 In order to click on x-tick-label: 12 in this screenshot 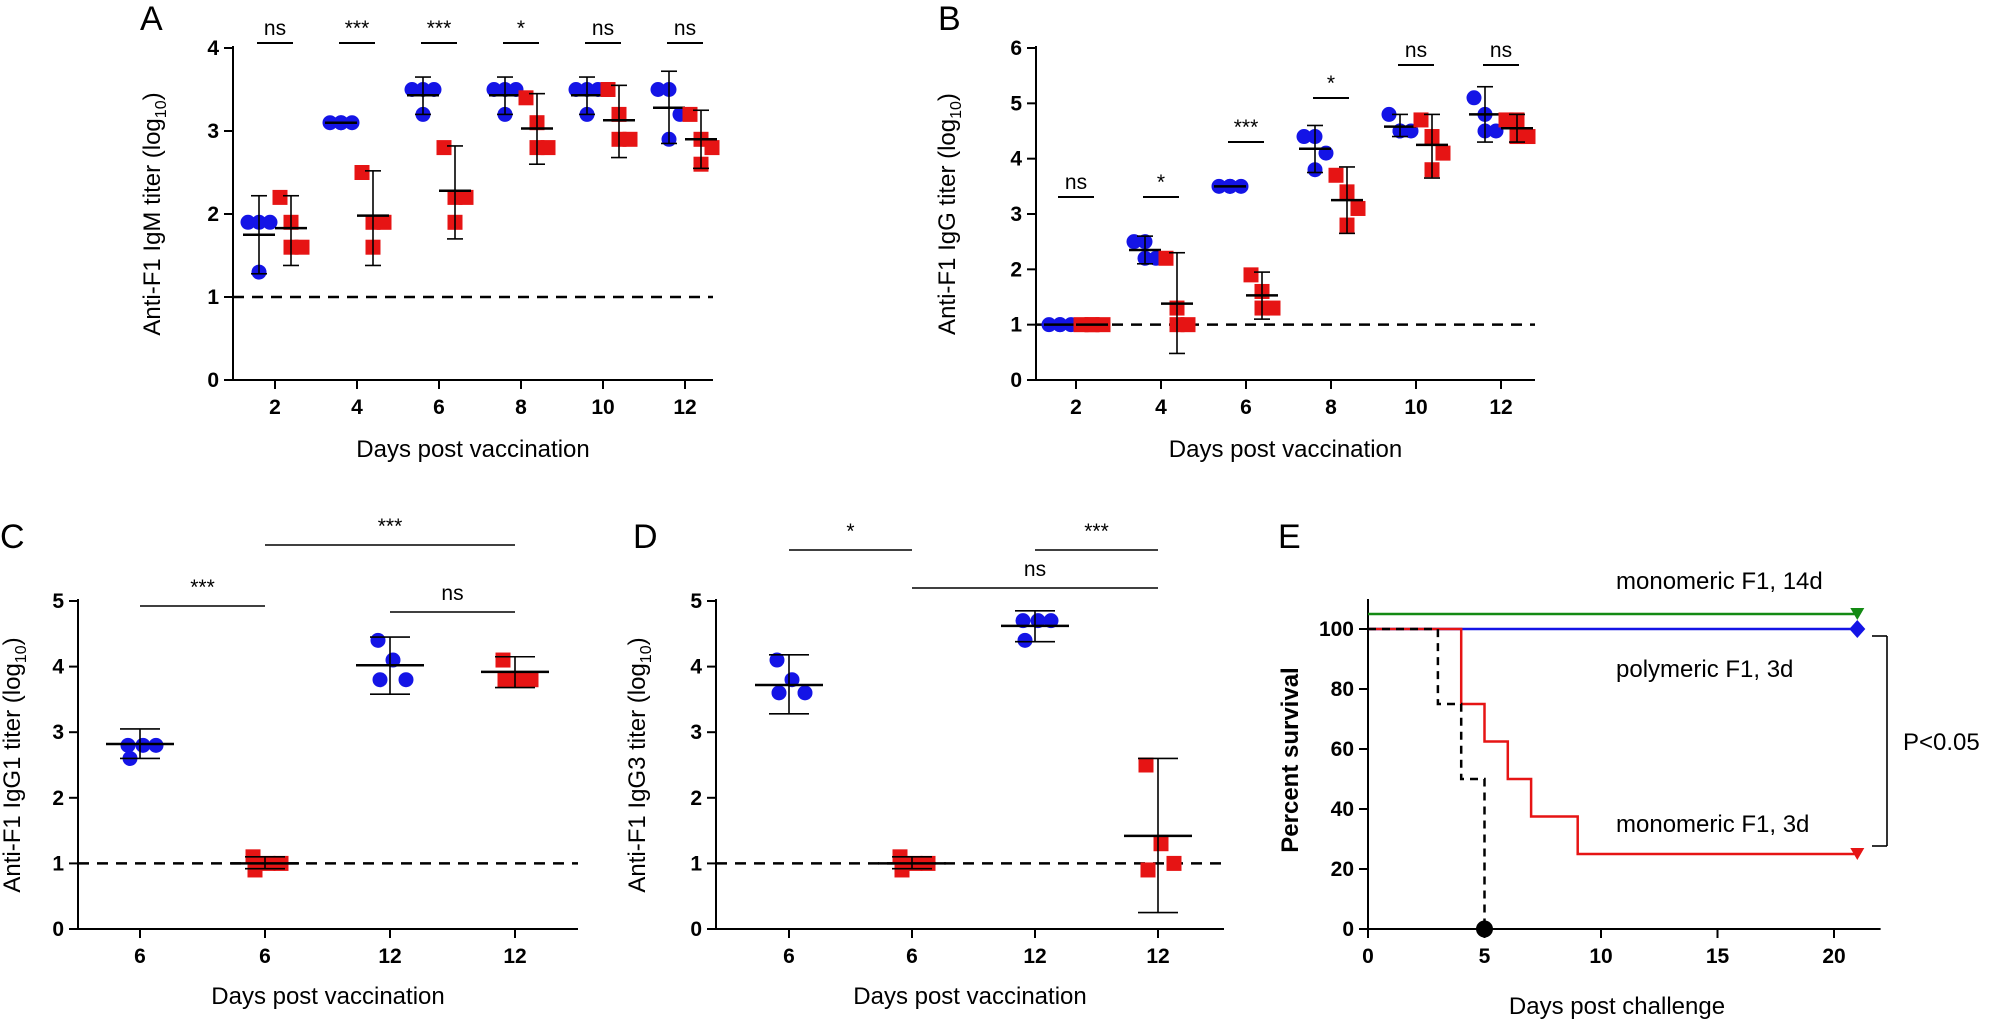, I will do `click(514, 956)`.